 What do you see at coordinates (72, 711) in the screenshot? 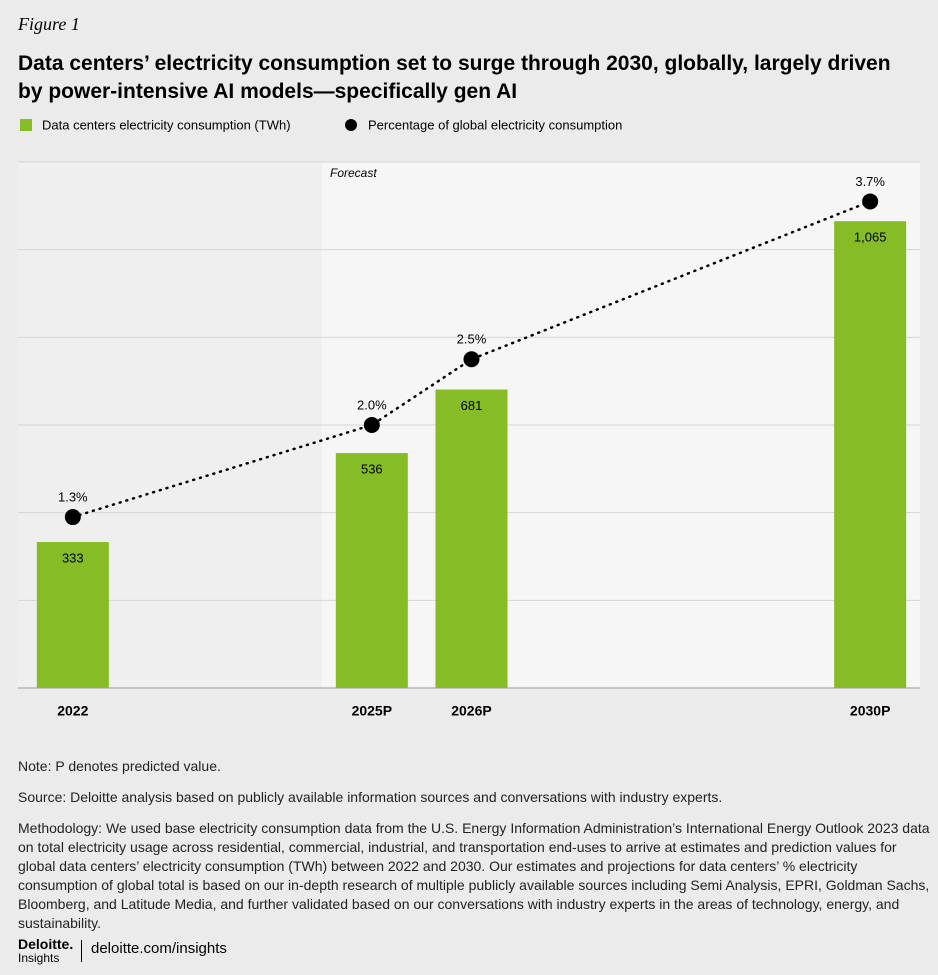
I see `x-tick-label: 2022` at bounding box center [72, 711].